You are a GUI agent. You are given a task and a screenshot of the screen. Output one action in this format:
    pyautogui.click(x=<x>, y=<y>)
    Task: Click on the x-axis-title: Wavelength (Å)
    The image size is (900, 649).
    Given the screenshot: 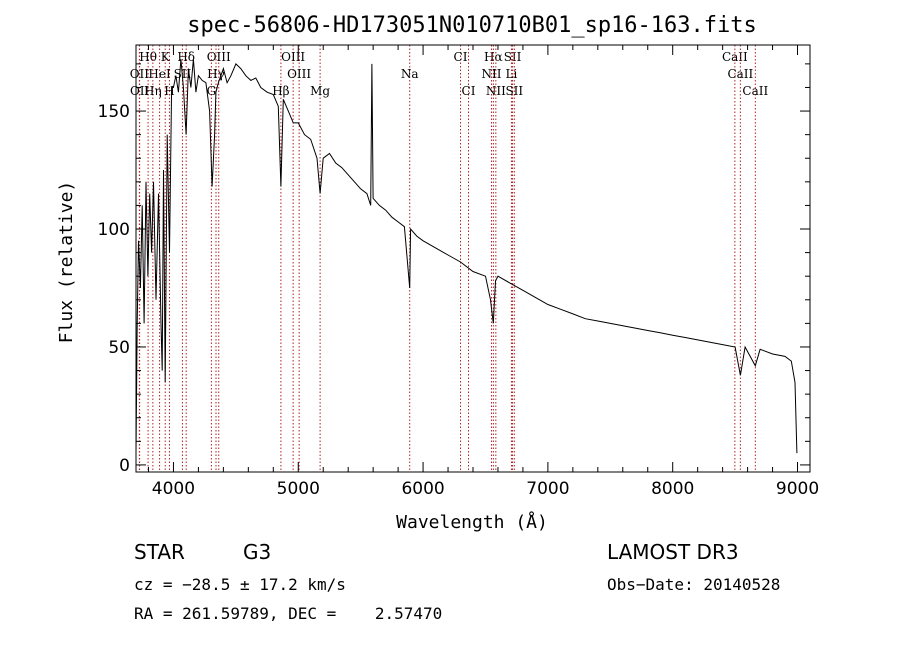 What is the action you would take?
    pyautogui.click(x=472, y=522)
    